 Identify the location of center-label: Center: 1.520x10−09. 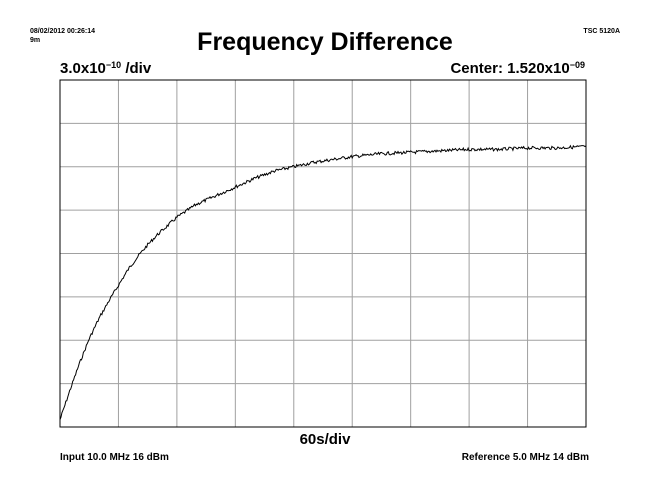
(517, 68).